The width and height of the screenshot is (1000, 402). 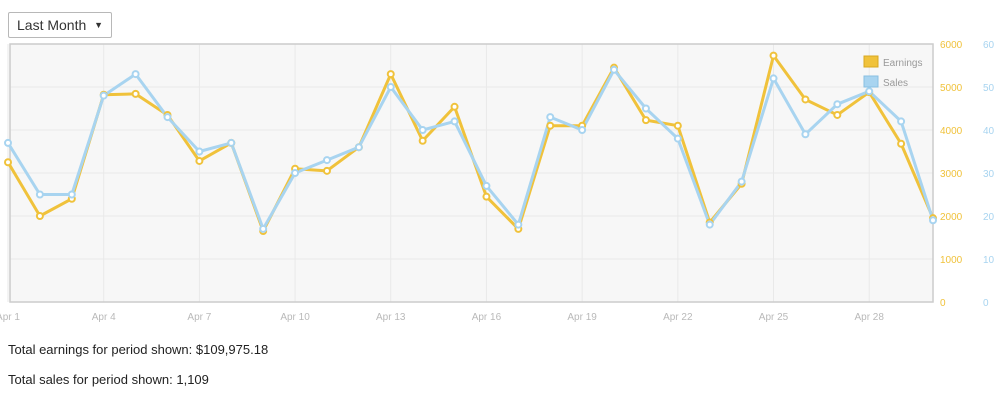 I want to click on sales-axis-tick: 30, so click(x=989, y=174).